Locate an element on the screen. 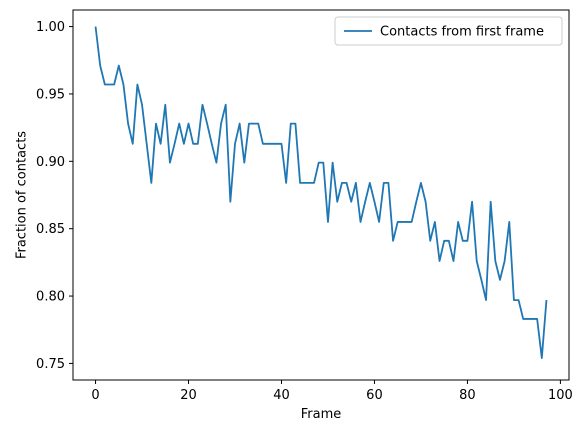 Image resolution: width=580 pixels, height=432 pixels. y-tick-label: 0.80 is located at coordinates (50, 297).